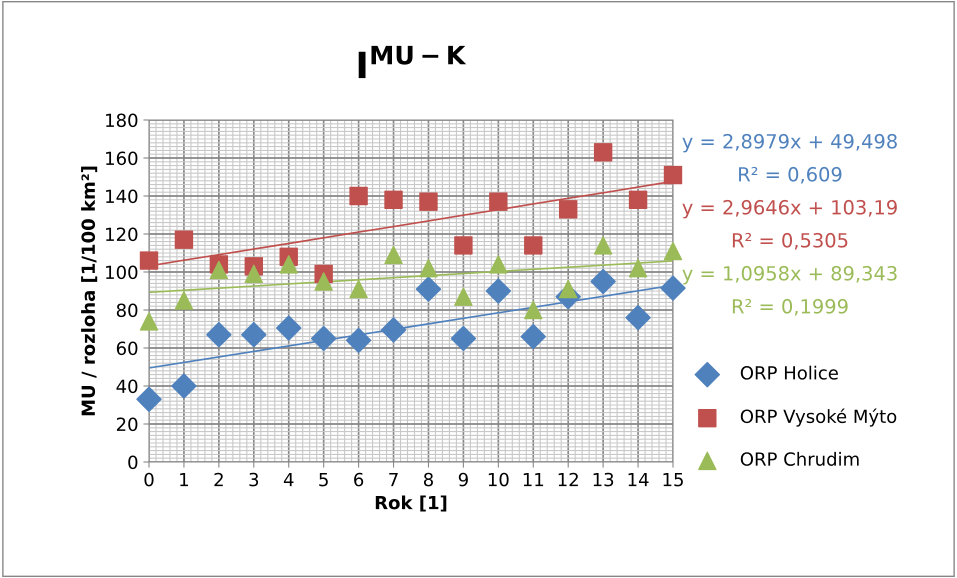  I want to click on x-tick-label: 14, so click(638, 479).